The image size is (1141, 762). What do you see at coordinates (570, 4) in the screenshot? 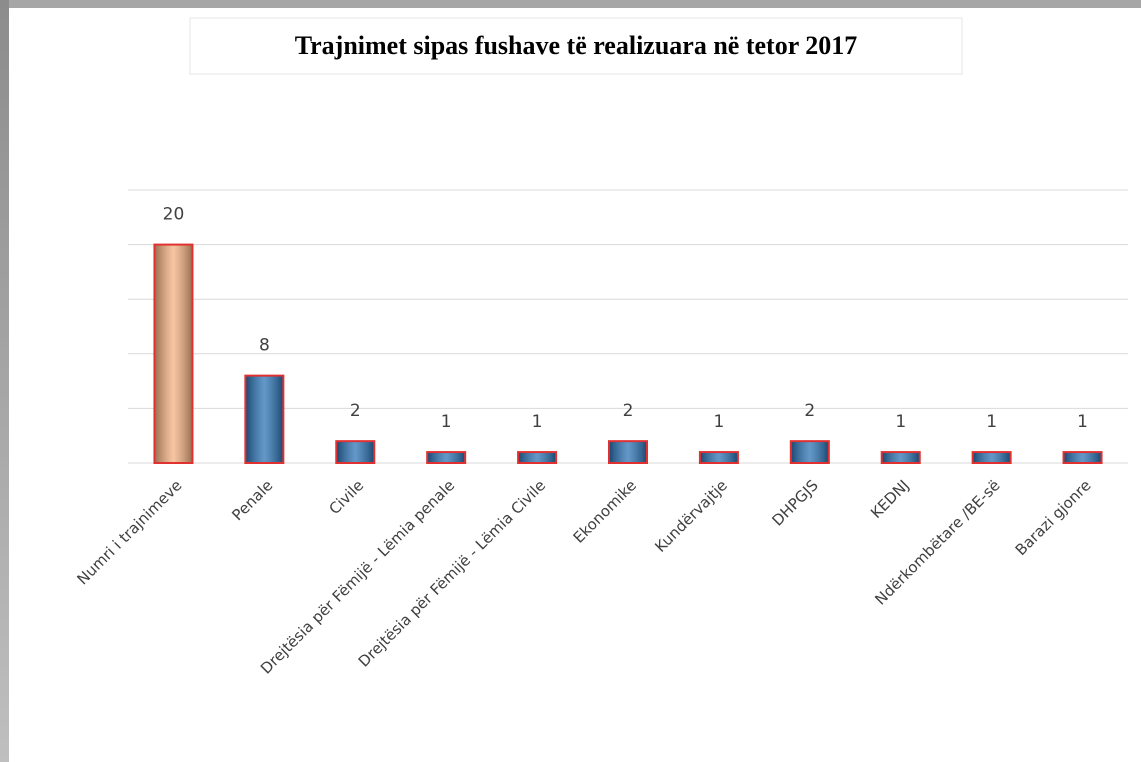
I see `frame-top` at bounding box center [570, 4].